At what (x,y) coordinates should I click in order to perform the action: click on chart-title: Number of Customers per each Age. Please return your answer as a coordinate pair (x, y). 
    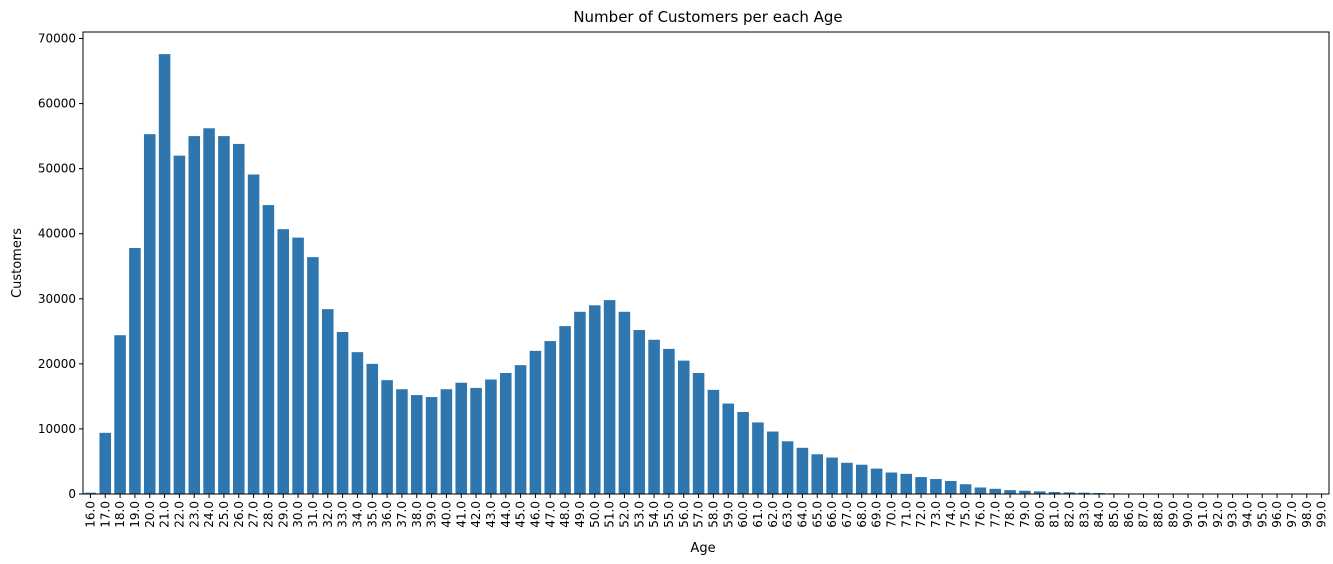
    Looking at the image, I should click on (707, 17).